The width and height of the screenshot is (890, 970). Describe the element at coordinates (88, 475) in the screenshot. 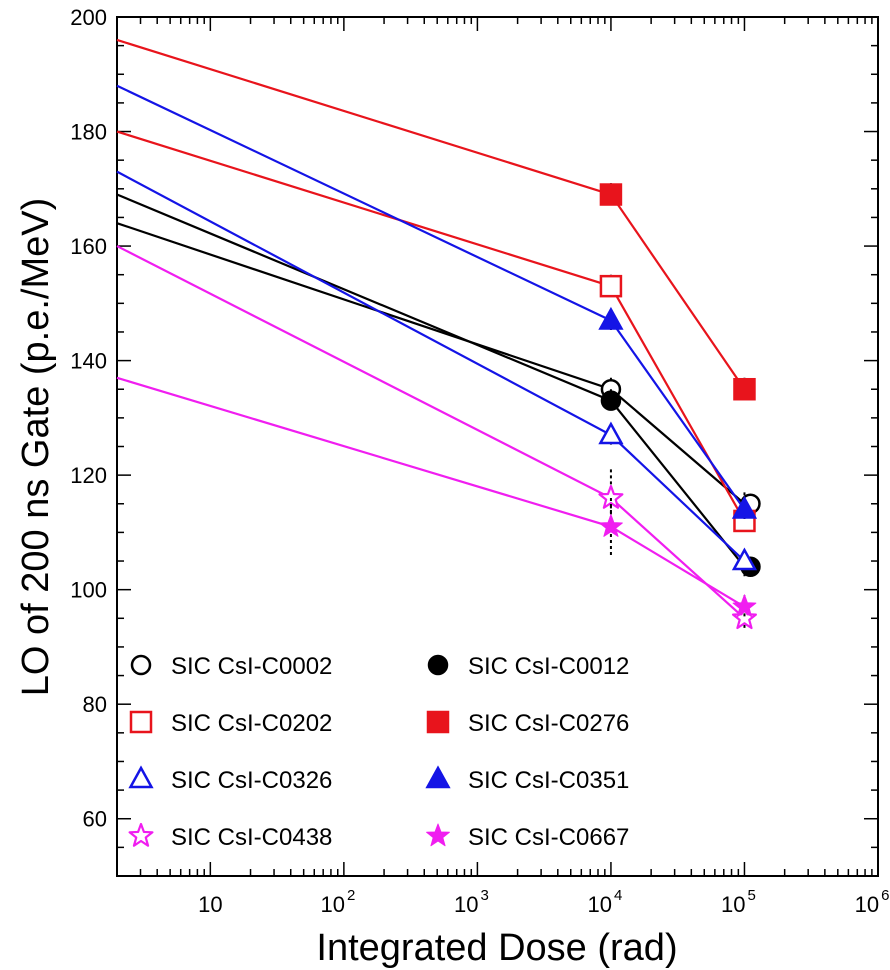

I see `y-tick-label: 120` at that location.